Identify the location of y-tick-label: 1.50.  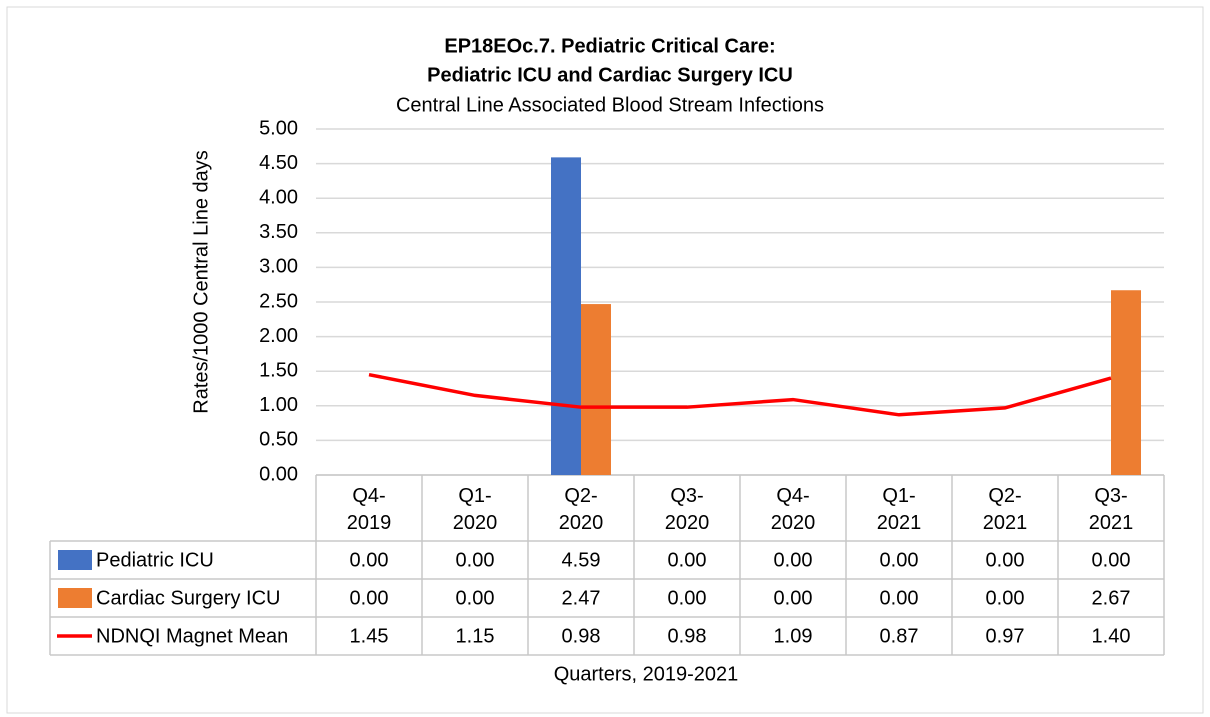
(278, 370).